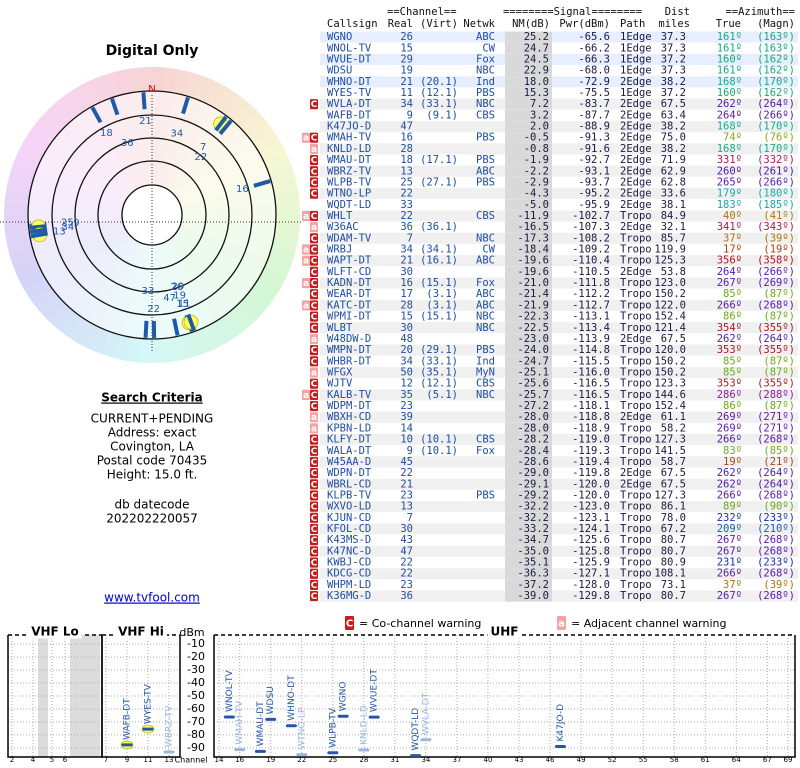 This screenshot has height=768, width=800. I want to click on table-cell: 18, so click(406, 160).